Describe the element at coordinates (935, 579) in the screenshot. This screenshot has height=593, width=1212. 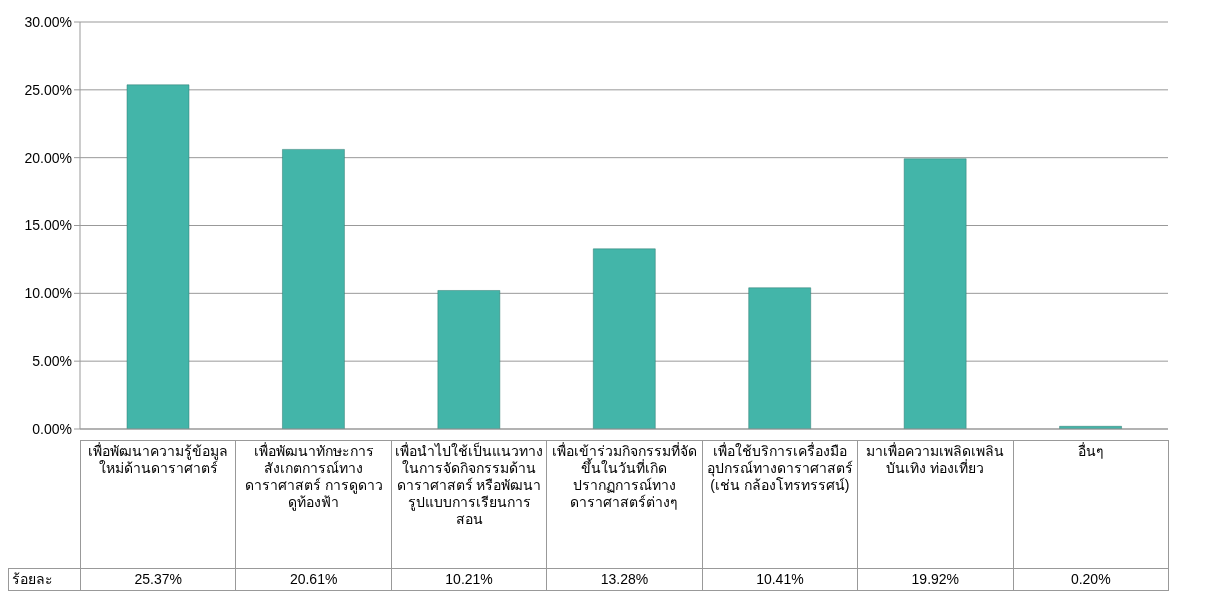
I see `data-label: 19.92%` at that location.